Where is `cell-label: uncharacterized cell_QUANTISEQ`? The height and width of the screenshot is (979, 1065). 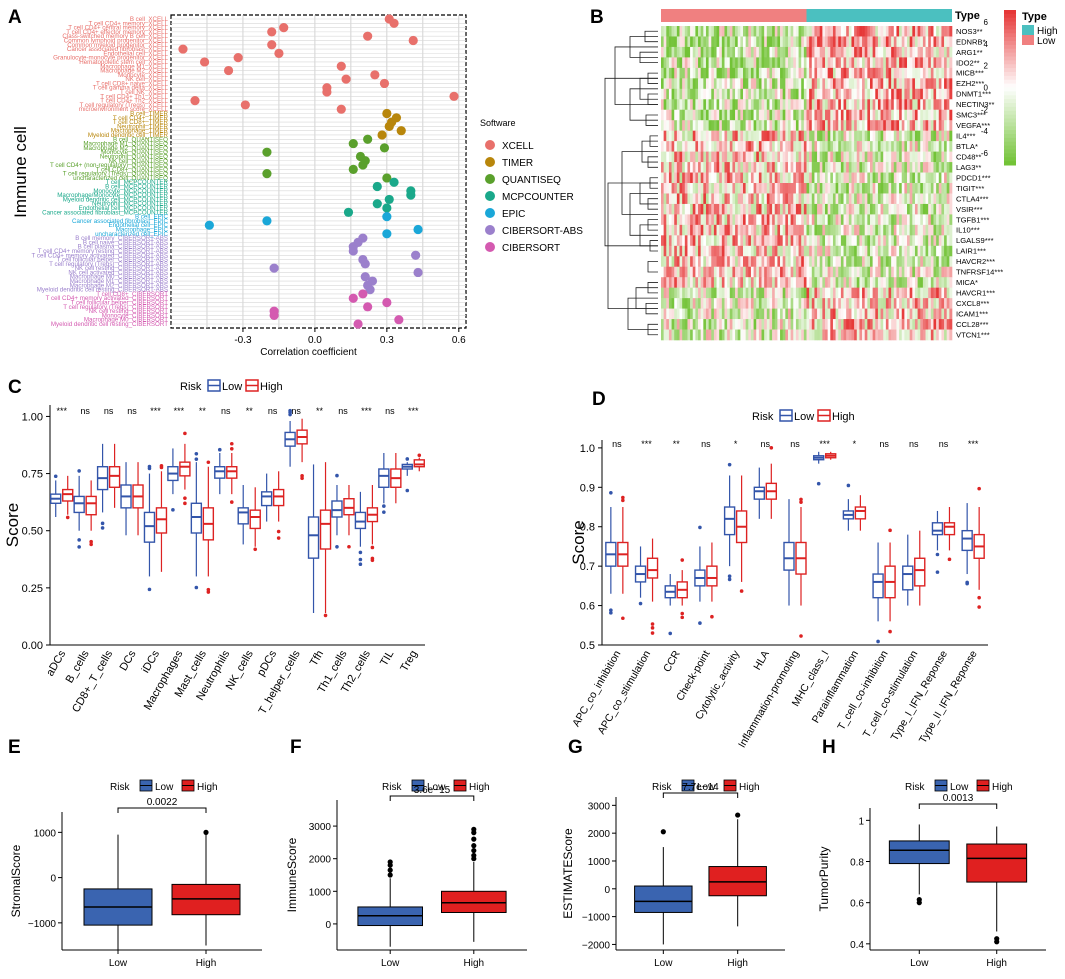 cell-label: uncharacterized cell_QUANTISEQ is located at coordinates (120, 178).